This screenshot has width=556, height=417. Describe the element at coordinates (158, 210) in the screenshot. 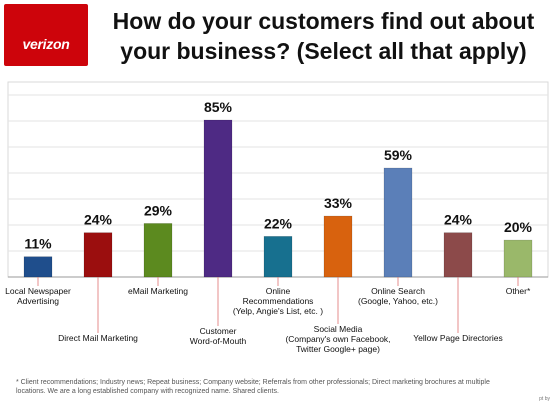

I see `data-label: 29%` at that location.